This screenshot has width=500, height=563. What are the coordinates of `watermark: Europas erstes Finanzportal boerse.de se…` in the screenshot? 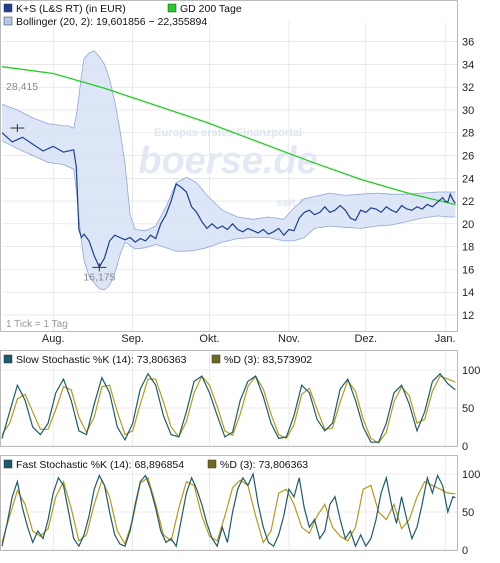 It's located at (231, 168).